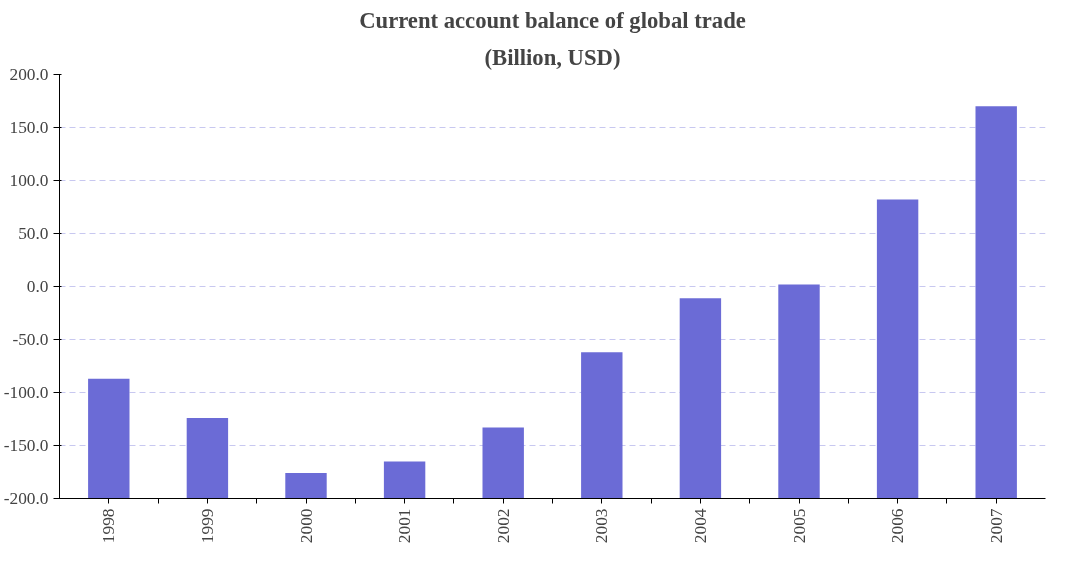 The image size is (1083, 576). I want to click on x-tick-label: 2007, so click(996, 526).